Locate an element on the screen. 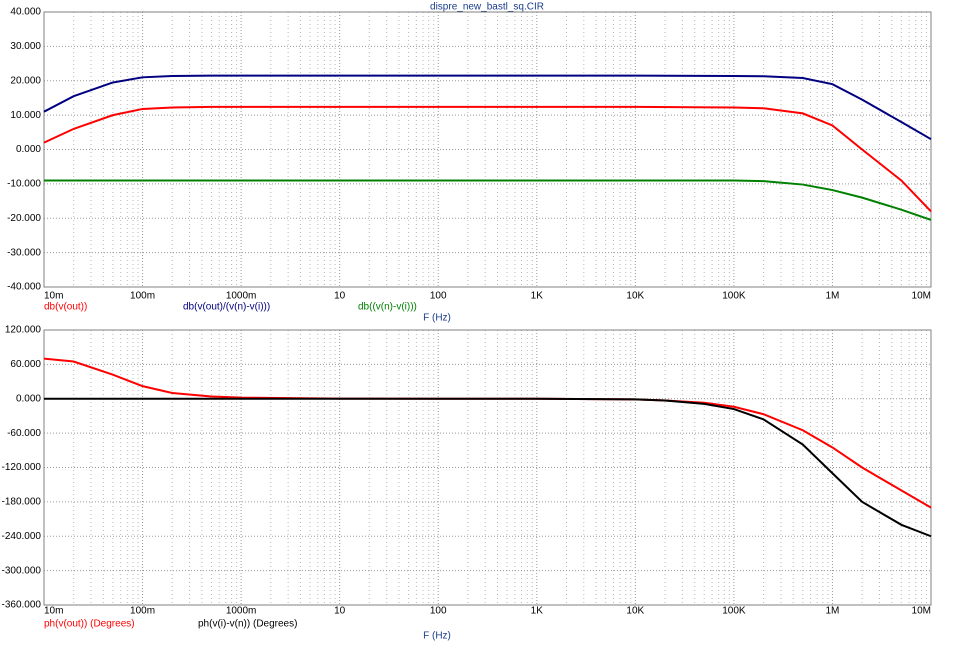 Image resolution: width=957 pixels, height=647 pixels. y-tick-label: 30.000 is located at coordinates (25, 46).